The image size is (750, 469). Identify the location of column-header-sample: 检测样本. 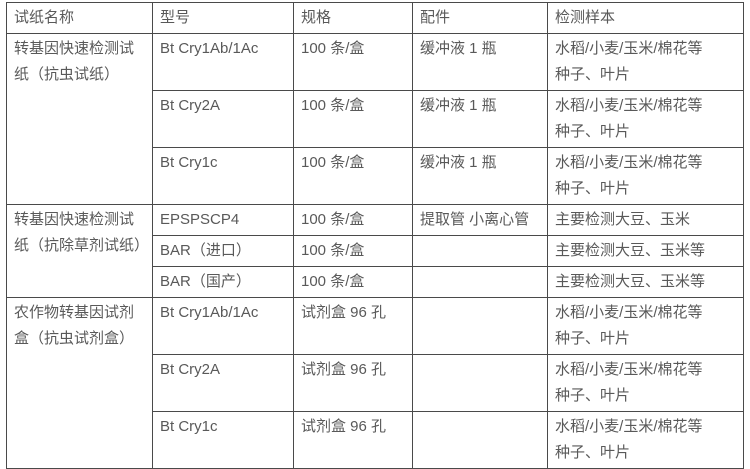
(645, 18).